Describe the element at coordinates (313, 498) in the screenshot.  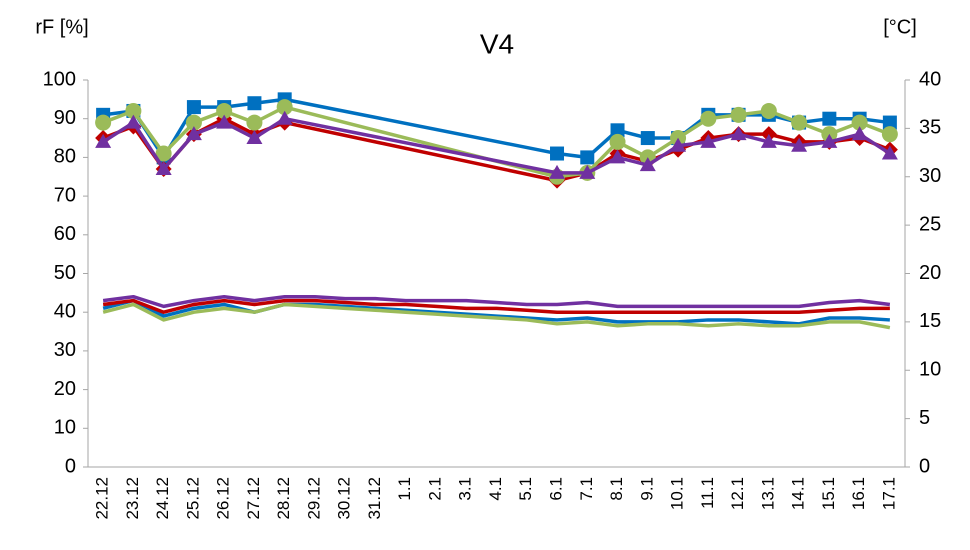
I see `x-tick-label: 29.12` at that location.